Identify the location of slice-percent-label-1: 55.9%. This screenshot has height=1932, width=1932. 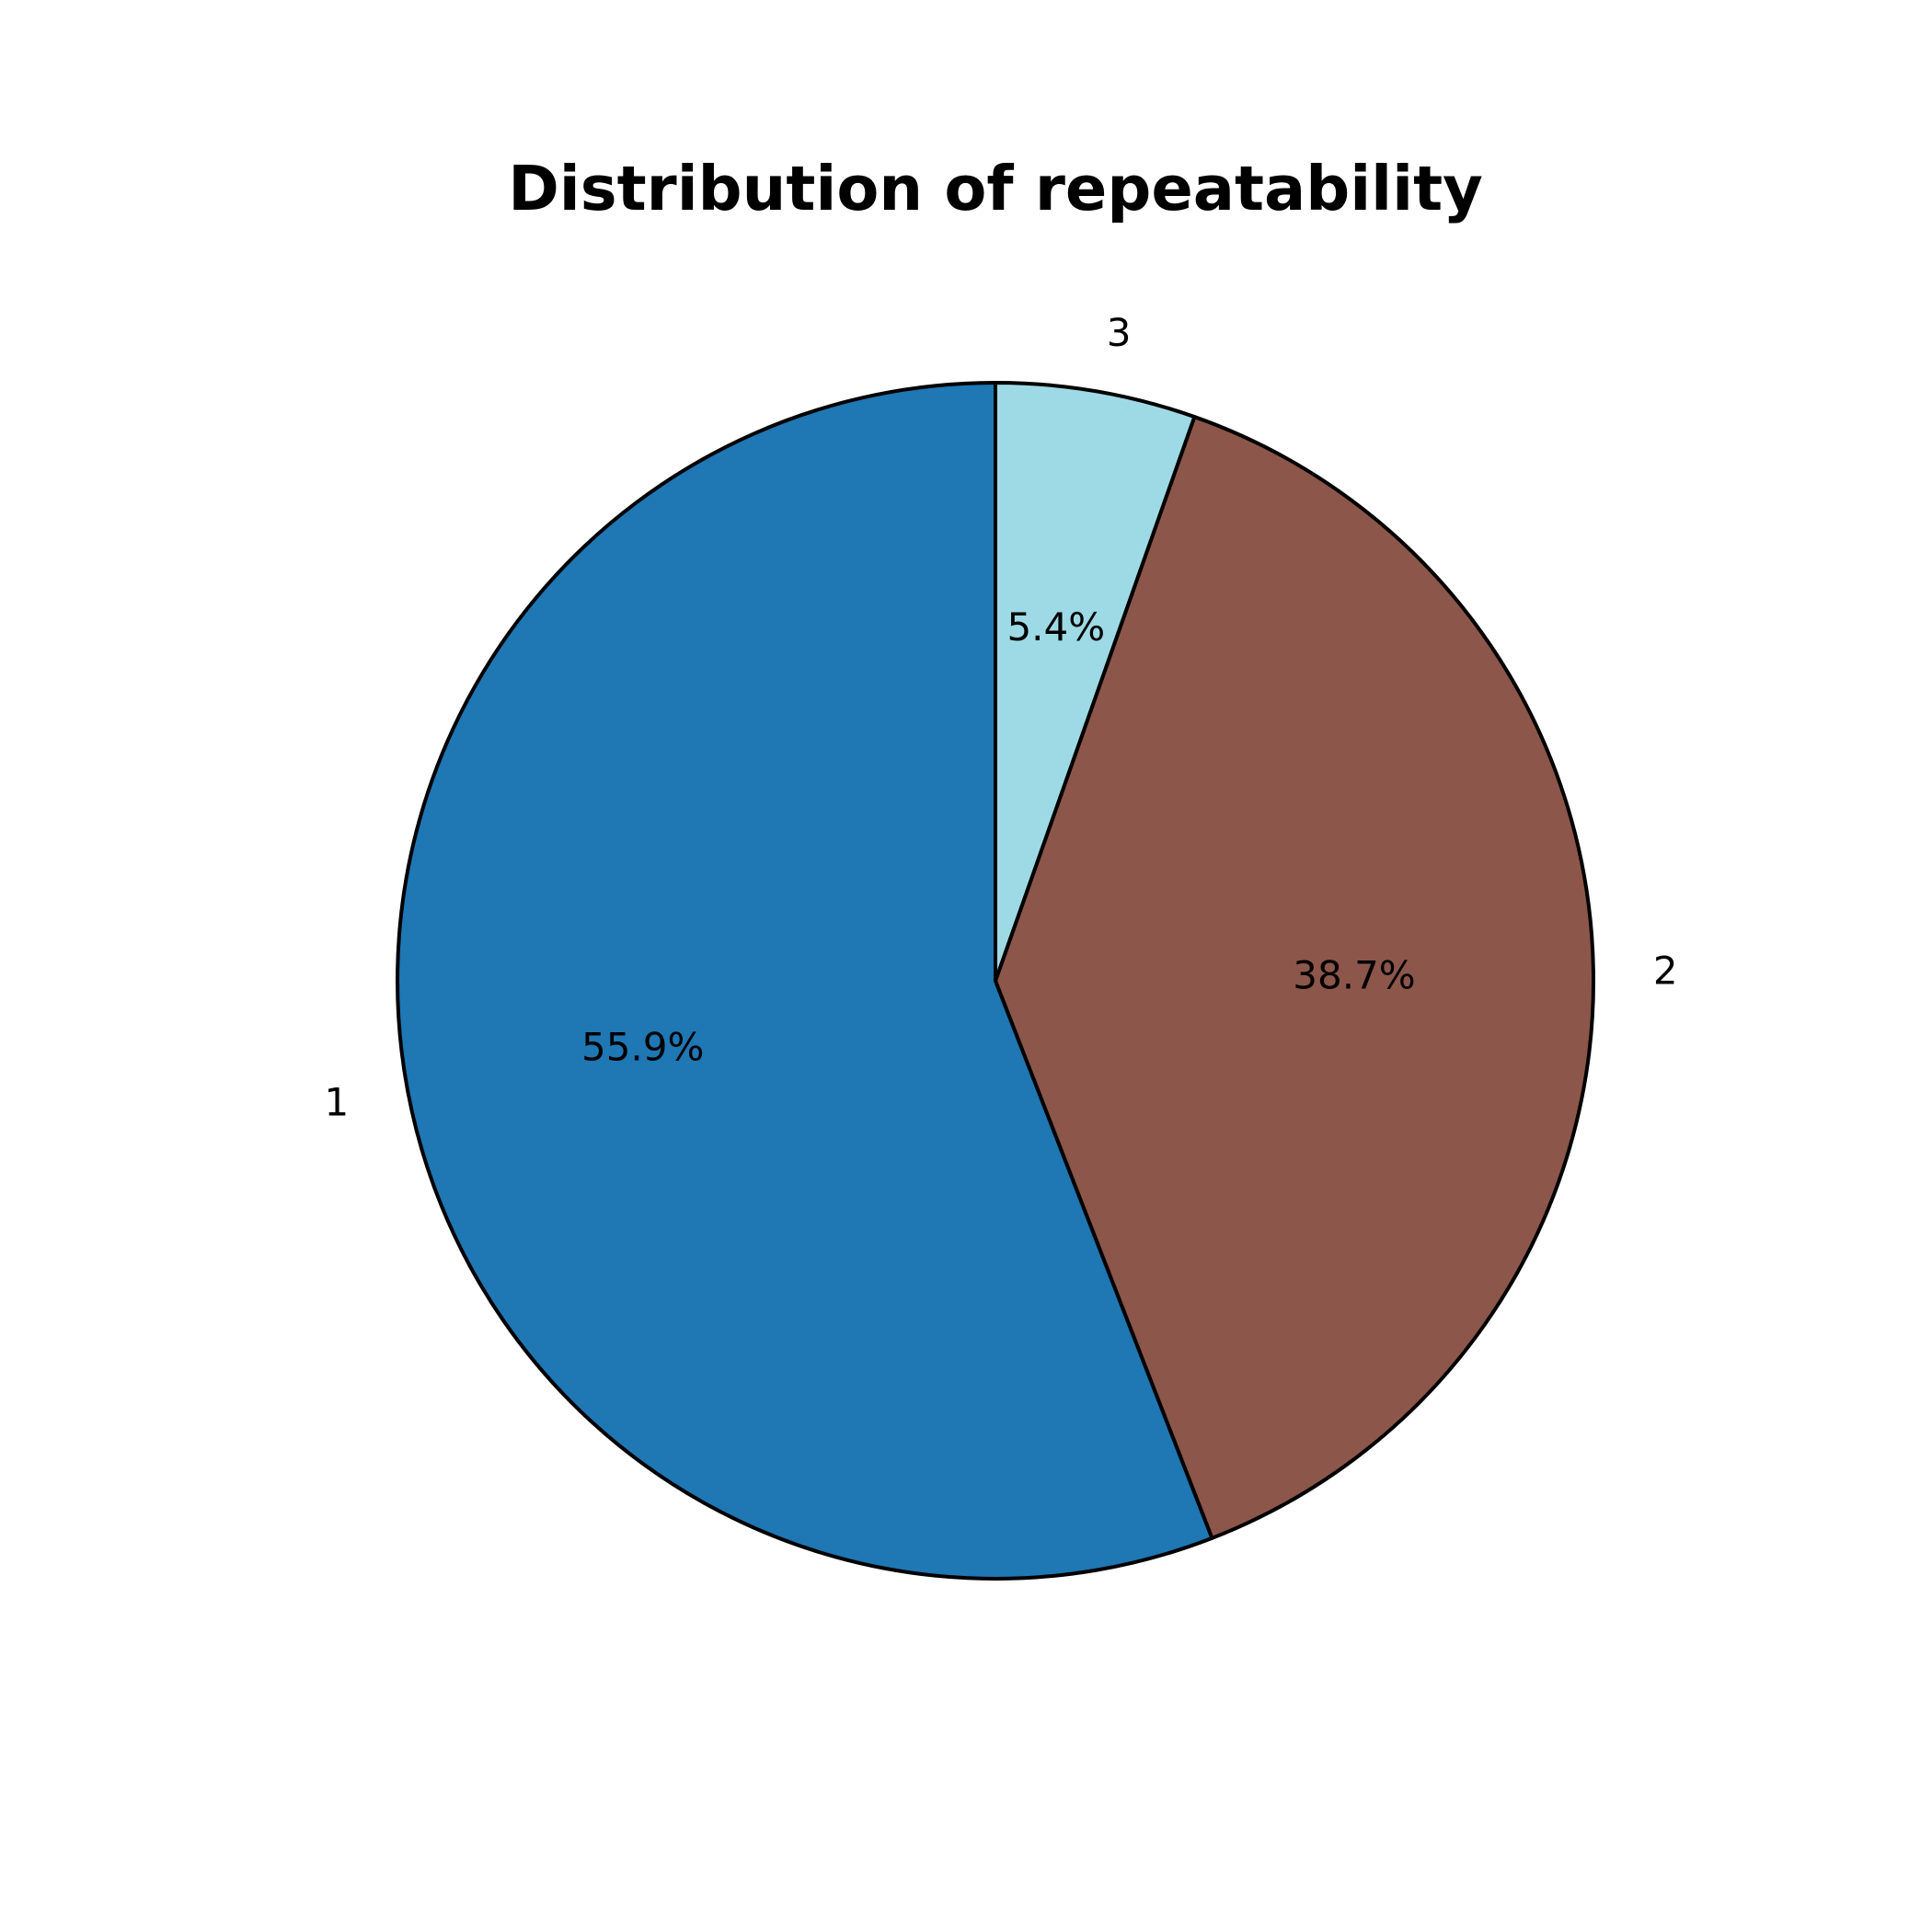
(642, 1046).